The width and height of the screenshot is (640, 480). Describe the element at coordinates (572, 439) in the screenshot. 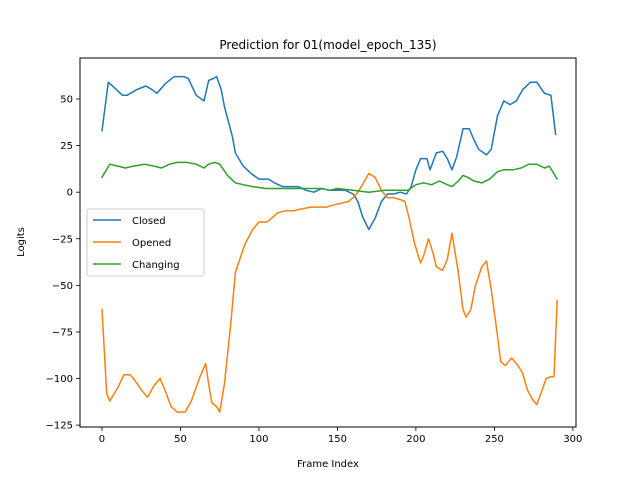

I see `x-tick-label: 300` at that location.